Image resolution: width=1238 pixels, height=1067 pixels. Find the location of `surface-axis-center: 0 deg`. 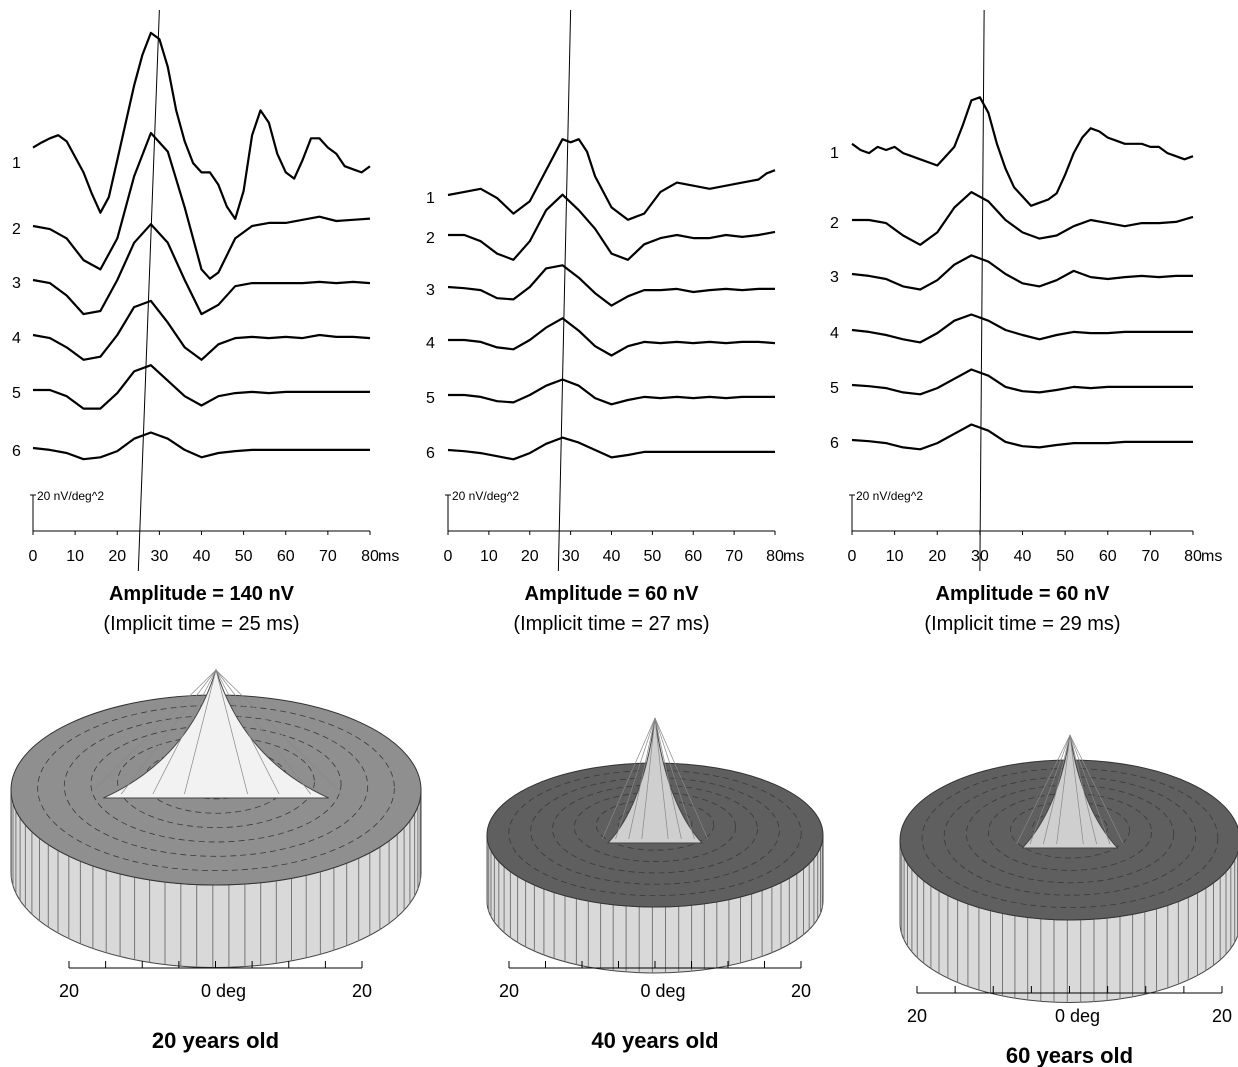

surface-axis-center: 0 deg is located at coordinates (662, 991).